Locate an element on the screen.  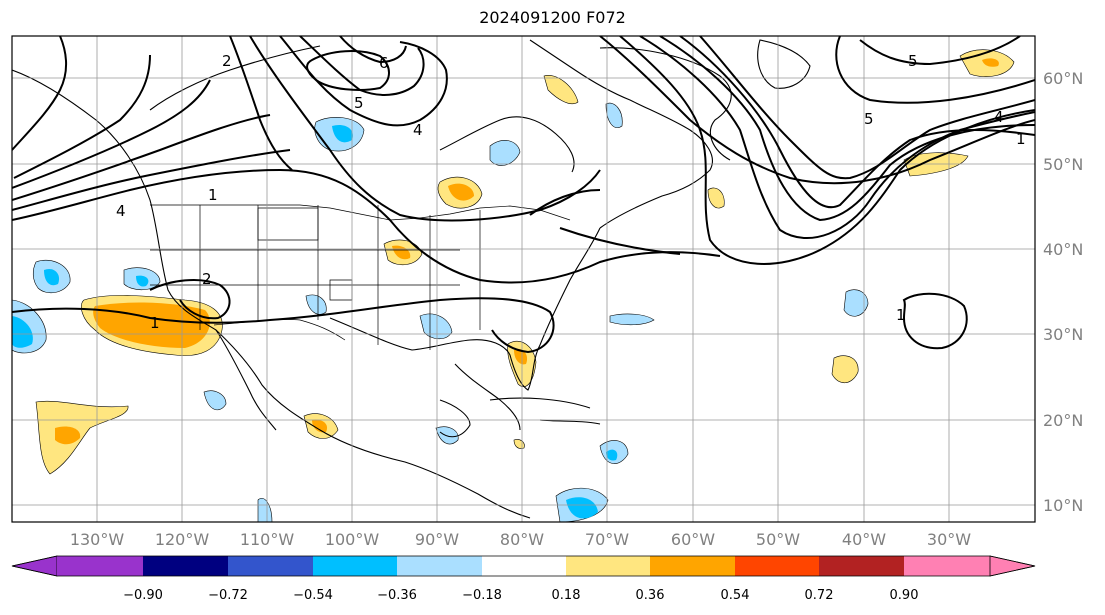
colorbar-outline is located at coordinates (523, 566).